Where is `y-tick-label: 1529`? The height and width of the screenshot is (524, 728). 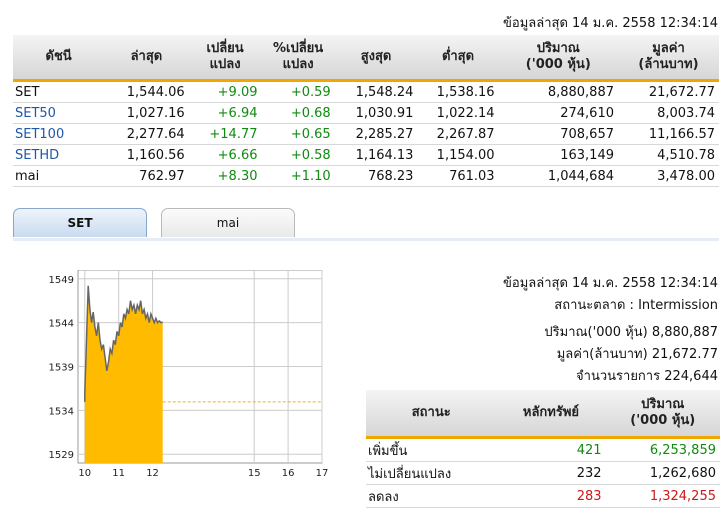
y-tick-label: 1529 is located at coordinates (61, 455).